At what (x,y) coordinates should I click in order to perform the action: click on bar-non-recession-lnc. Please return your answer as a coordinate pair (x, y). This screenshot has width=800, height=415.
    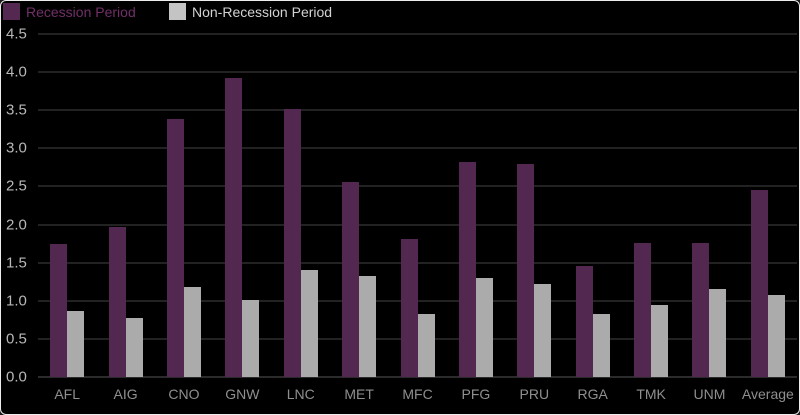
    Looking at the image, I should click on (309, 323).